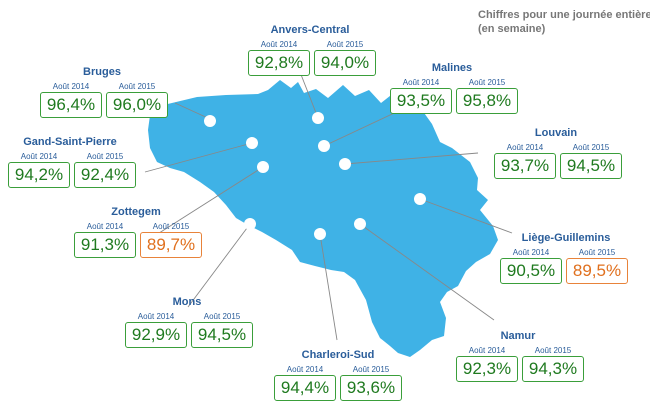 The width and height of the screenshot is (650, 409). I want to click on station-name: Gand-Saint-Pierre, so click(70, 142).